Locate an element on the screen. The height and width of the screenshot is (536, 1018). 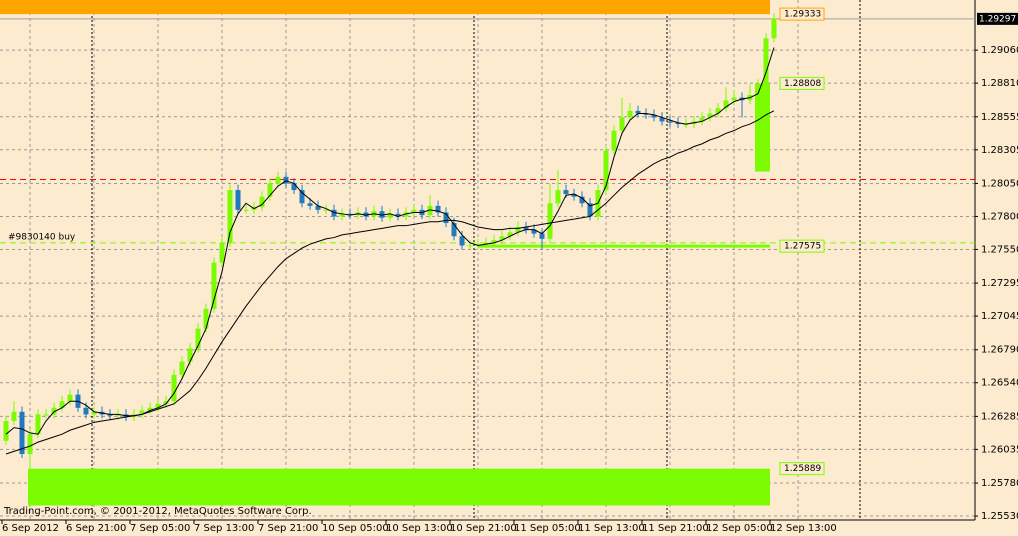
price-tag-label: 1.29333 is located at coordinates (802, 15).